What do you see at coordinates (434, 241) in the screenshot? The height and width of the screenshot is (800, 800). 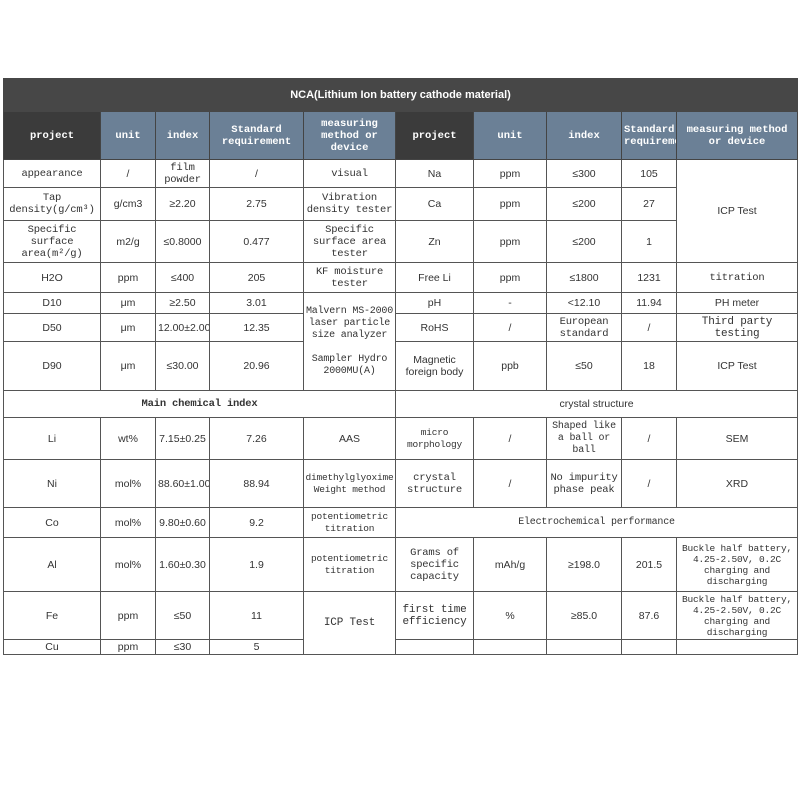 I see `cell: Zn` at bounding box center [434, 241].